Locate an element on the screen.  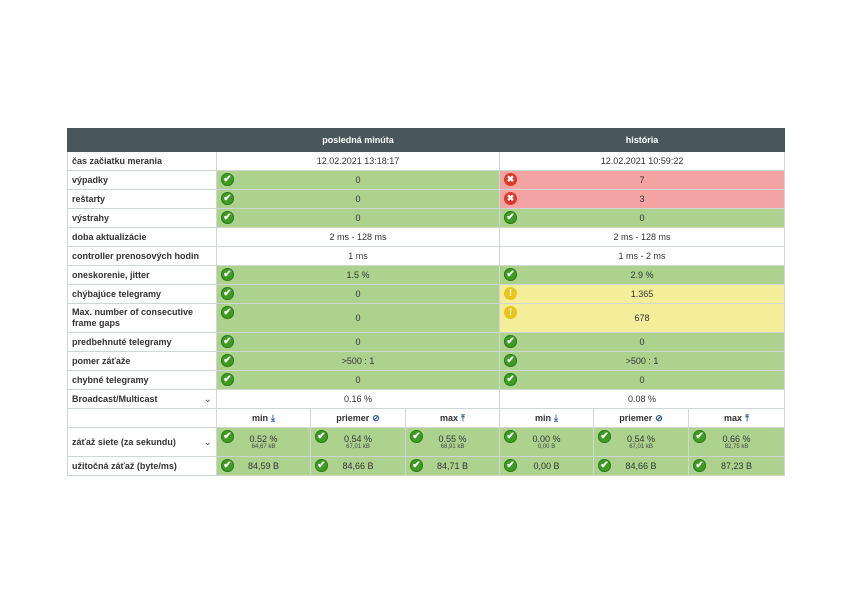
netload-hist-min: ✔ 0.00 % 0,00 B is located at coordinates (547, 442).